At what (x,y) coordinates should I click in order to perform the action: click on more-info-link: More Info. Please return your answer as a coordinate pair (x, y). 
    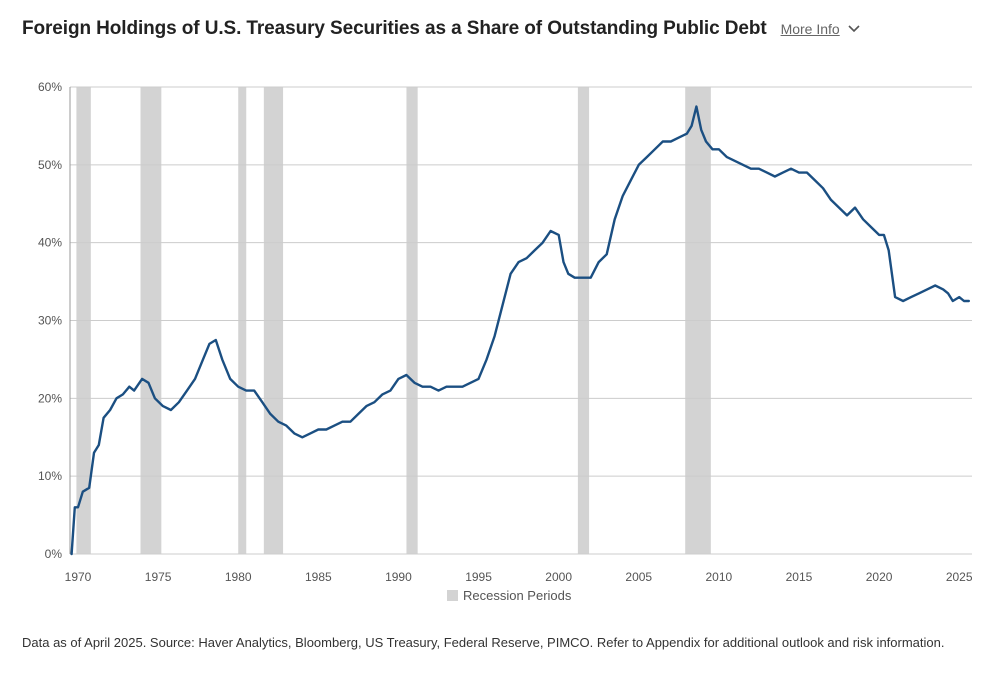
    Looking at the image, I should click on (820, 29).